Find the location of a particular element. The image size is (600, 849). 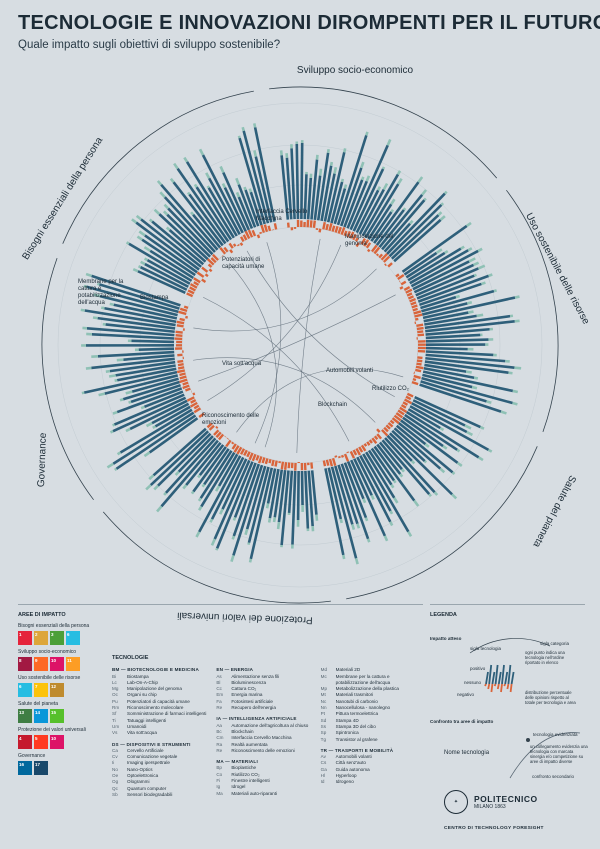

tecnologia-name: Ologrammi is located at coordinates (138, 782).